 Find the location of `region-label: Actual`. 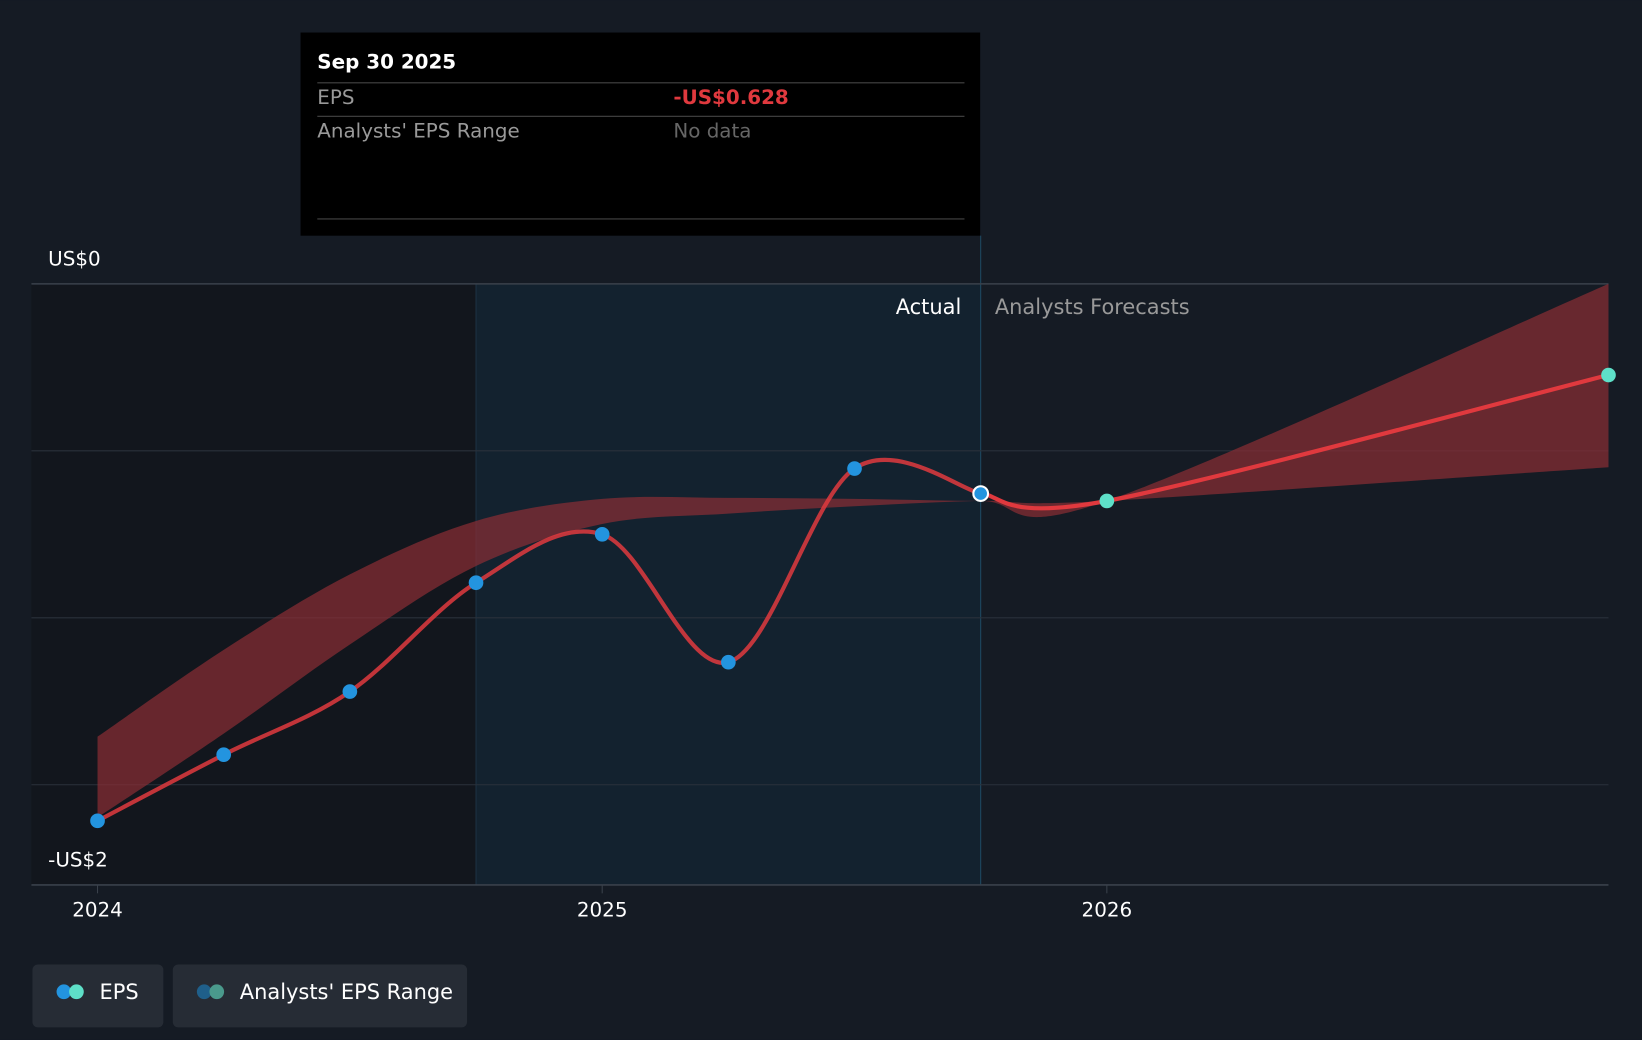

region-label: Actual is located at coordinates (929, 307).